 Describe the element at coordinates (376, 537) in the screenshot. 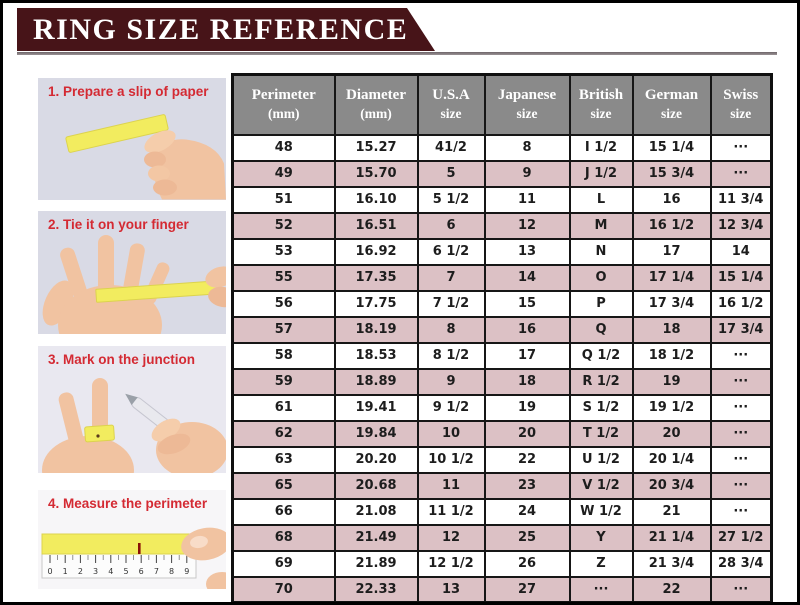

I see `table-cell: 21.49` at that location.